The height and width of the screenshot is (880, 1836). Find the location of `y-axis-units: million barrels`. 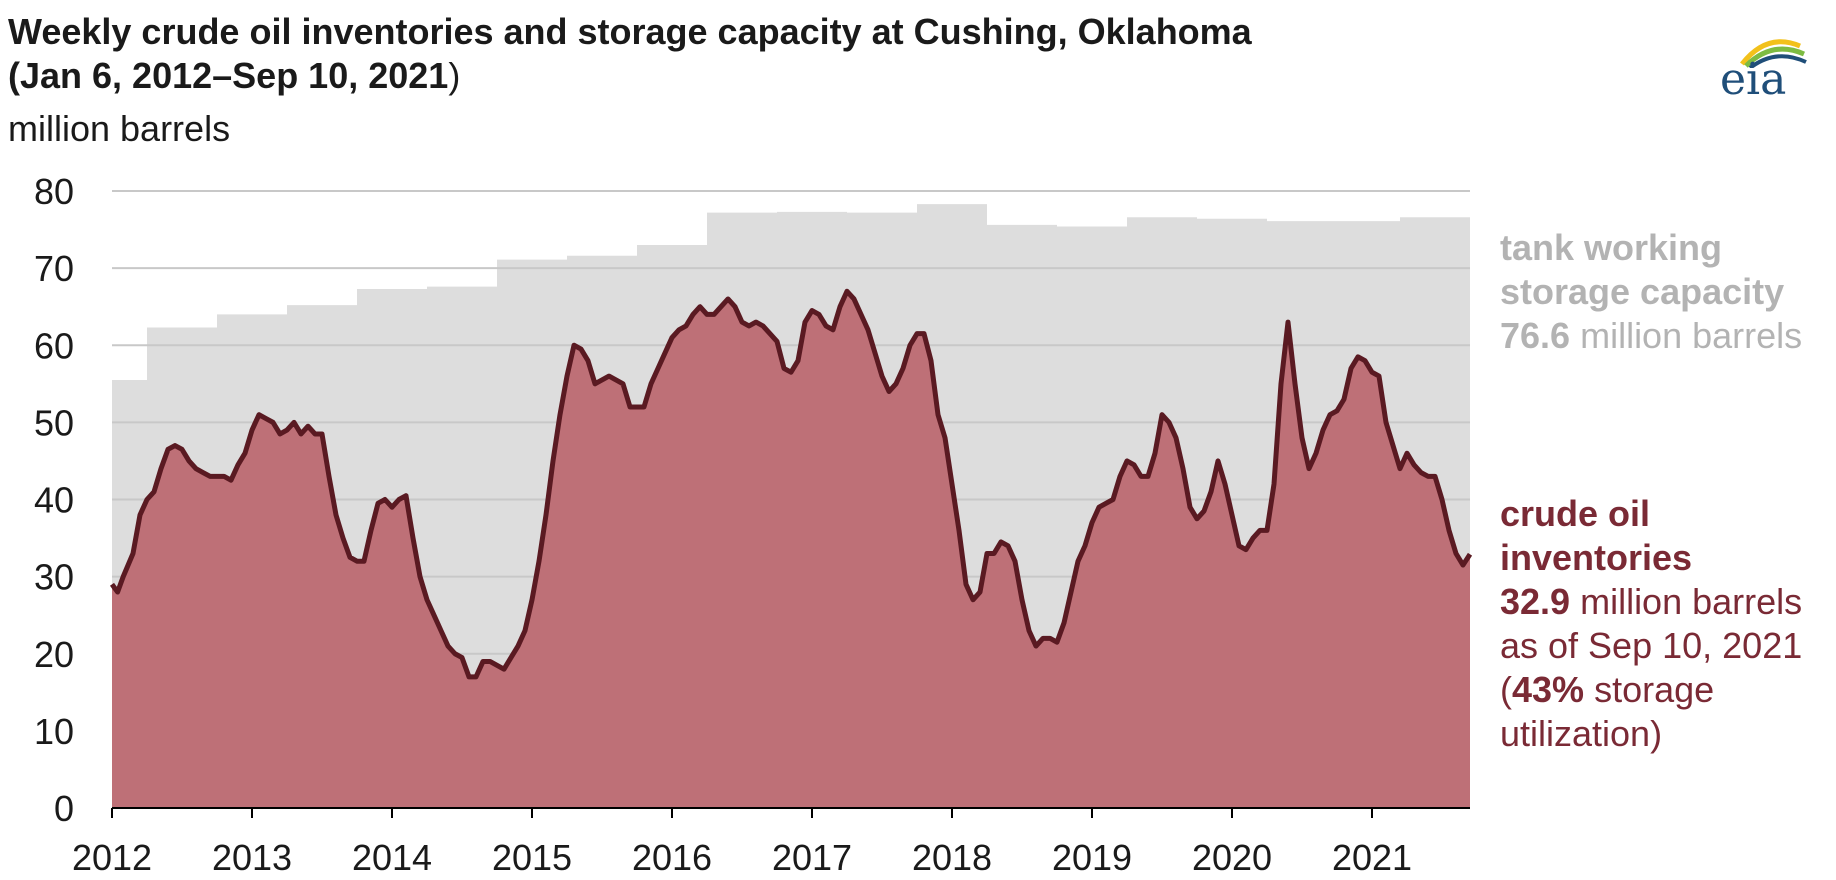

y-axis-units: million barrels is located at coordinates (119, 128).